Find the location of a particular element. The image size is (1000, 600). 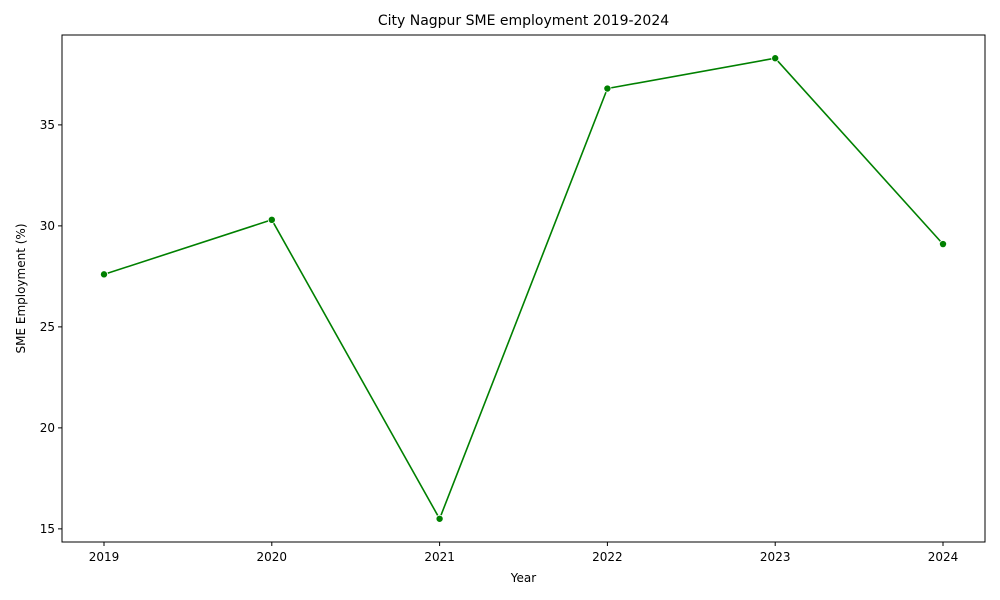

data-point-2021 is located at coordinates (439, 518).